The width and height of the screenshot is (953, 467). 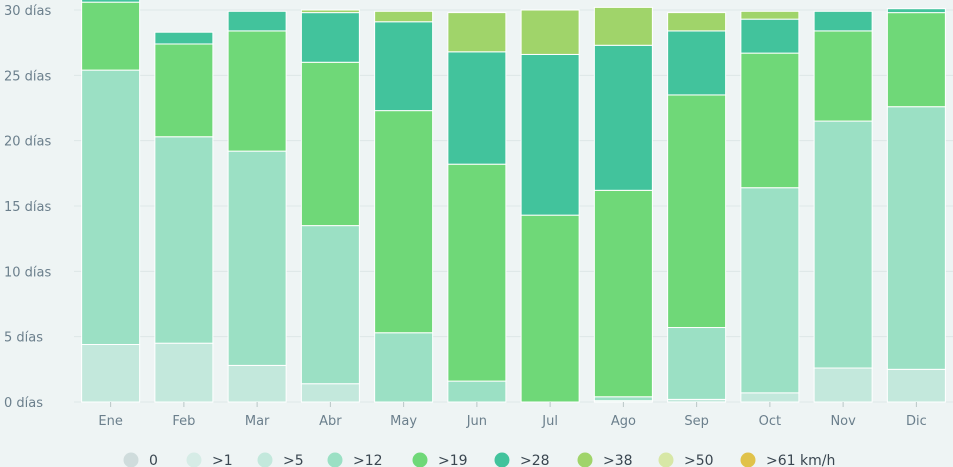 I want to click on x-tick-label: Nov, so click(x=843, y=421).